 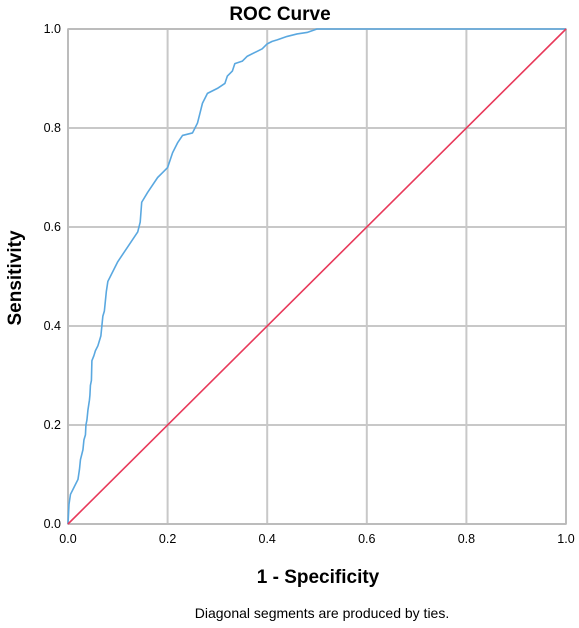 I want to click on footnote: Diagonal segments are produced by ties., so click(x=322, y=613).